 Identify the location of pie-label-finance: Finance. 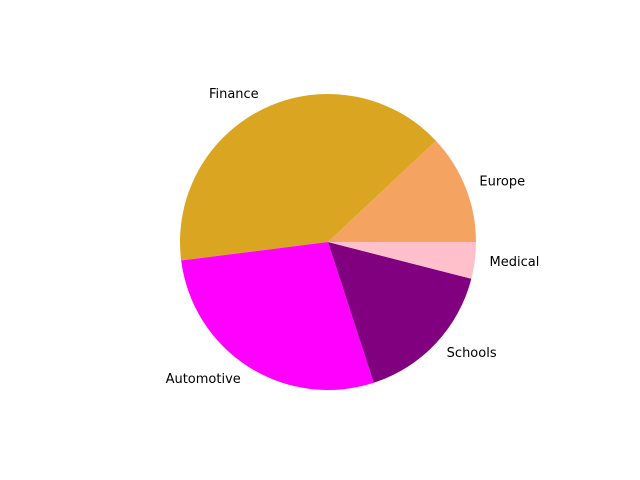
(234, 94).